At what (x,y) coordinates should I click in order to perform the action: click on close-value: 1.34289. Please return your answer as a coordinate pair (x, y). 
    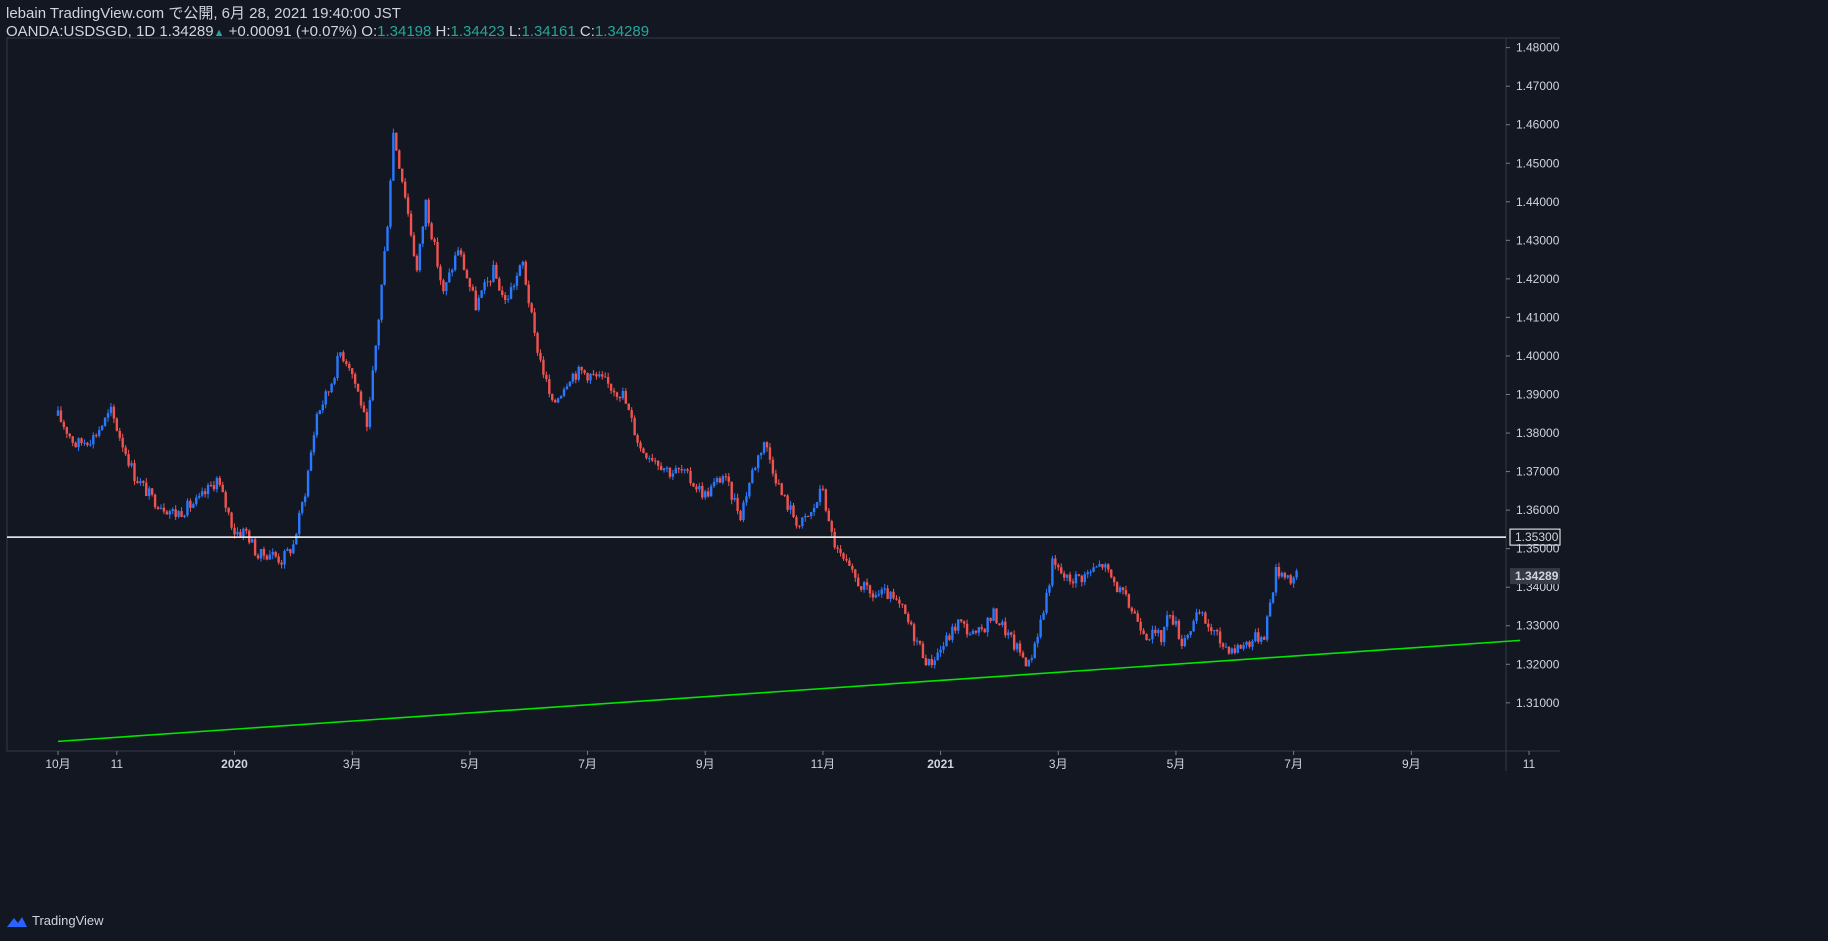
    Looking at the image, I should click on (622, 31).